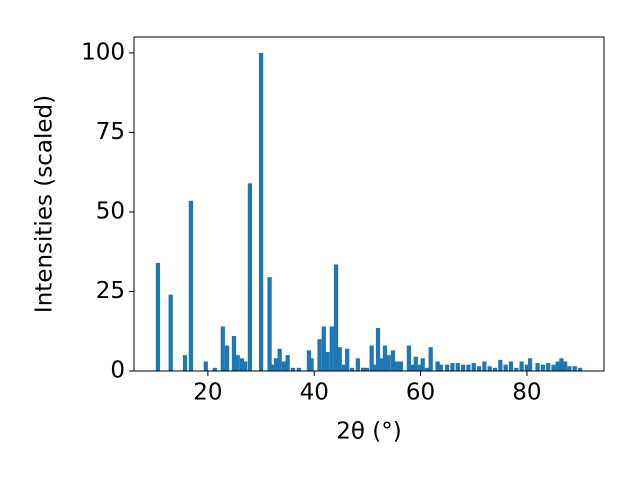 This screenshot has width=640, height=480. Describe the element at coordinates (526, 393) in the screenshot. I see `x-tick-label: 80` at that location.